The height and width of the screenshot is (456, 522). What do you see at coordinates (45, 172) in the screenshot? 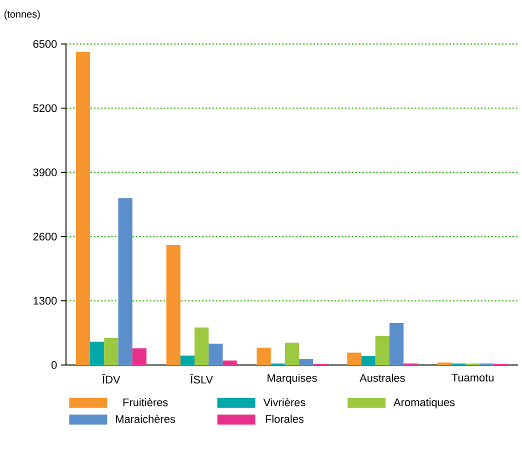
I see `y-tick-label: 3900` at bounding box center [45, 172].